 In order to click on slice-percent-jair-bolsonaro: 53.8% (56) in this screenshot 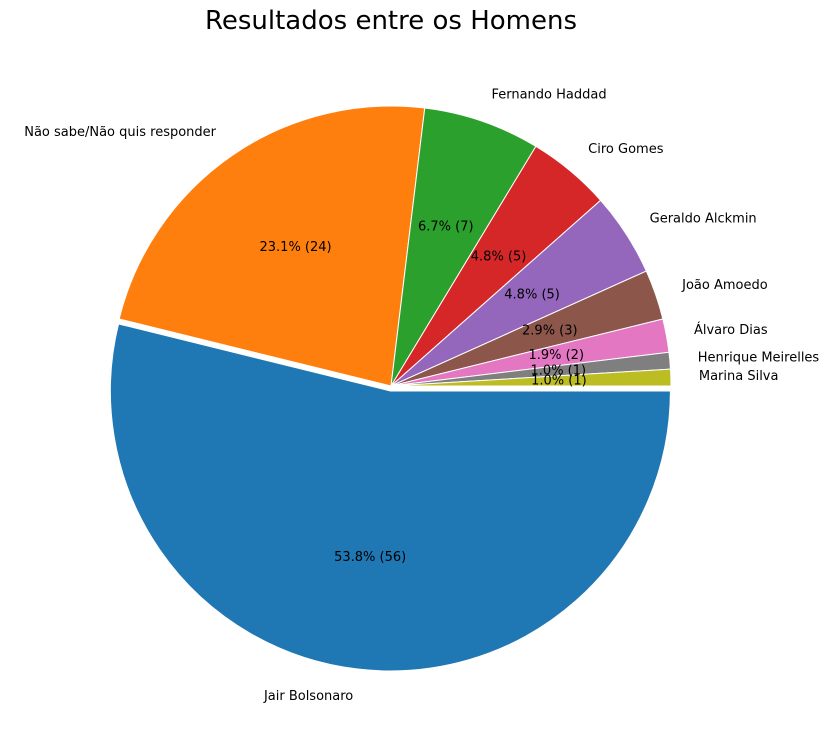, I will do `click(370, 557)`.